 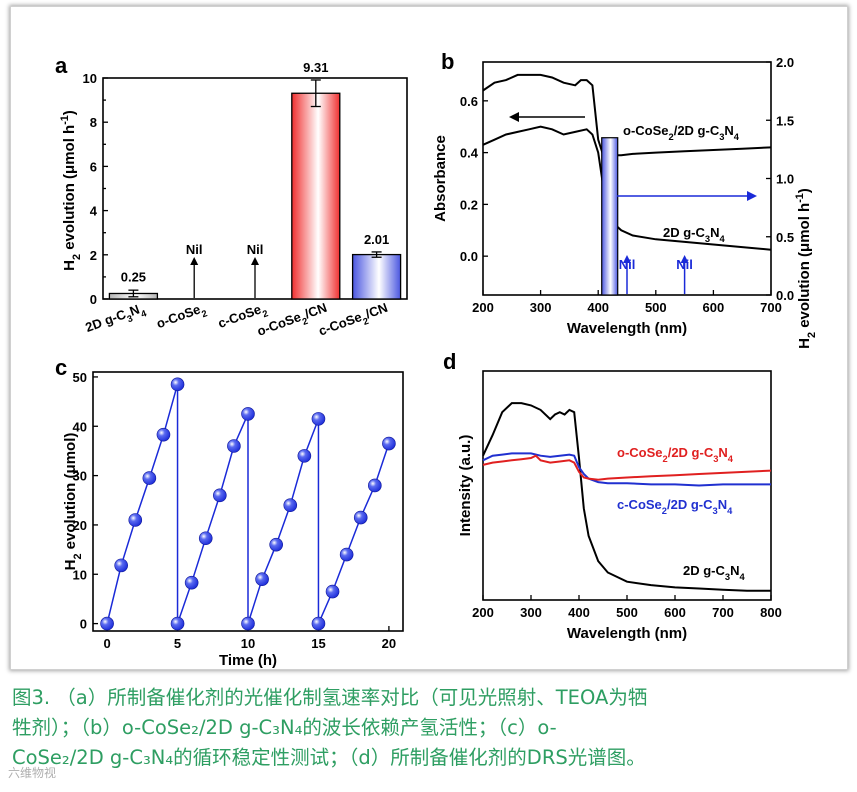 I want to click on panel-c-ytick-label: 0, so click(x=83, y=624).